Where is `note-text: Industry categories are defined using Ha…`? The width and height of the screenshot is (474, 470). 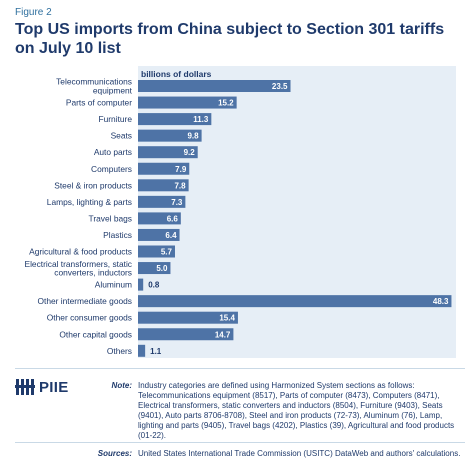 note-text: Industry categories are defined using Ha… is located at coordinates (296, 410).